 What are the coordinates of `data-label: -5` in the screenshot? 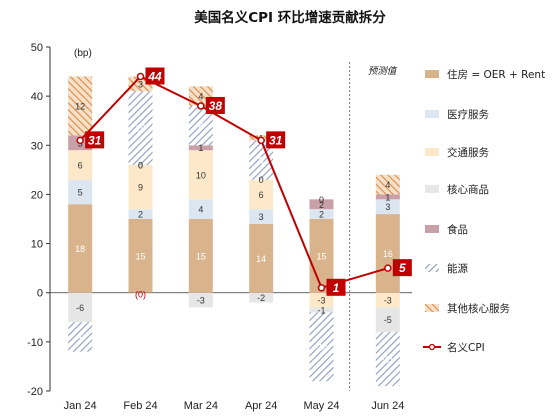 It's located at (388, 320).